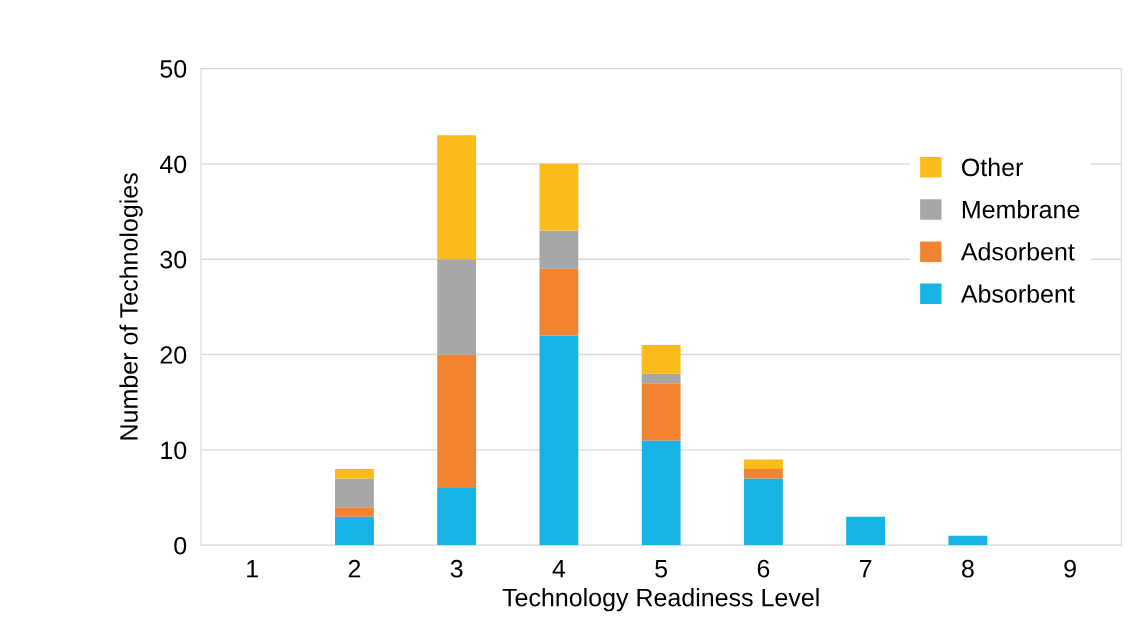 The height and width of the screenshot is (640, 1136). Describe the element at coordinates (1070, 568) in the screenshot. I see `x-tick-label: 9` at that location.